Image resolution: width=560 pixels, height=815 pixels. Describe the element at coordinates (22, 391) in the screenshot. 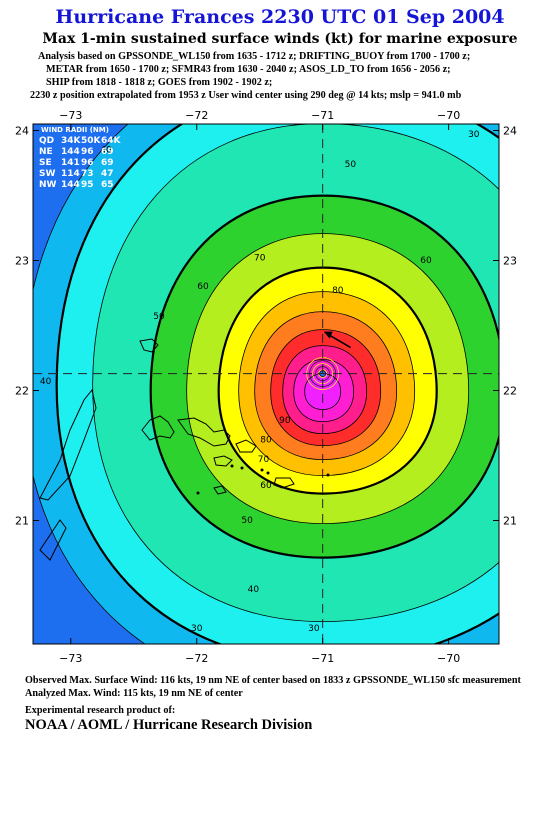

I see `y-tick-label-left: 22` at that location.